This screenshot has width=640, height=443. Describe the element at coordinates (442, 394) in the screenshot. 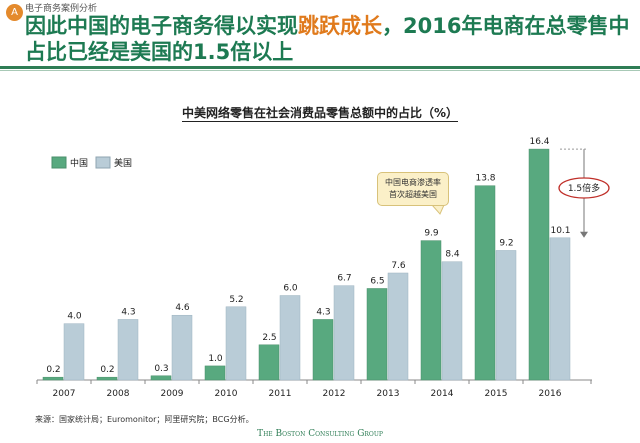

I see `x-tick-label: 2014` at that location.